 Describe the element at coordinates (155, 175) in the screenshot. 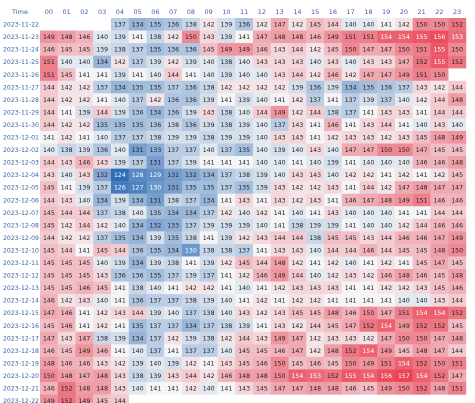

I see `cell-value: 129` at that location.